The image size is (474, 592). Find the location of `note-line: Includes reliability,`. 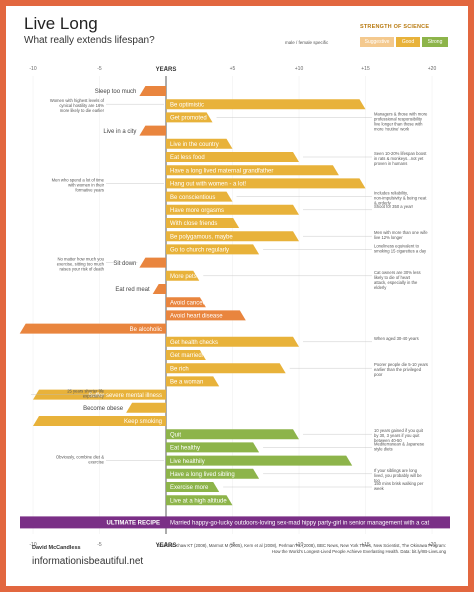

note-line: Includes reliability, is located at coordinates (391, 193).